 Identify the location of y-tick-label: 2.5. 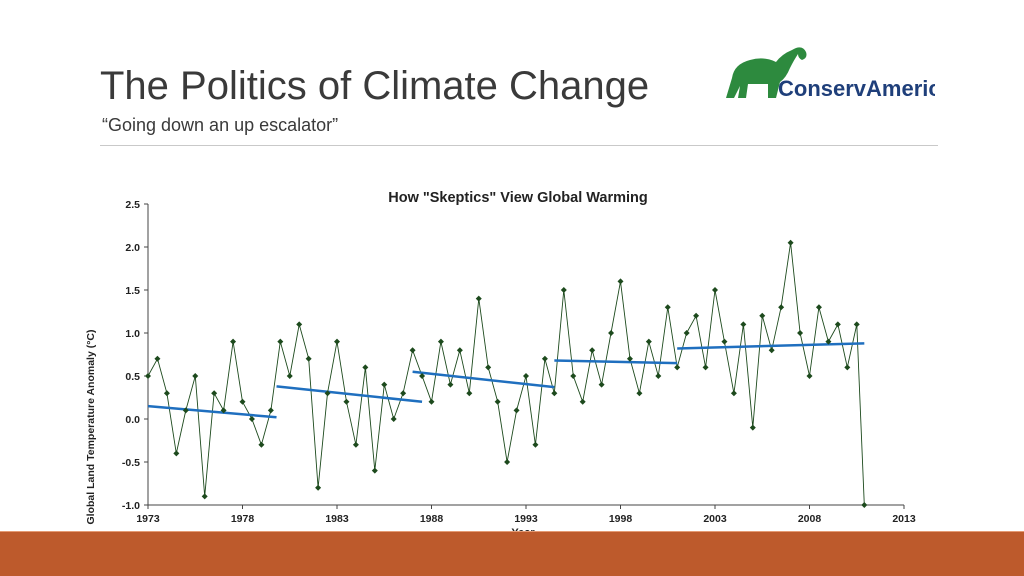
(132, 205).